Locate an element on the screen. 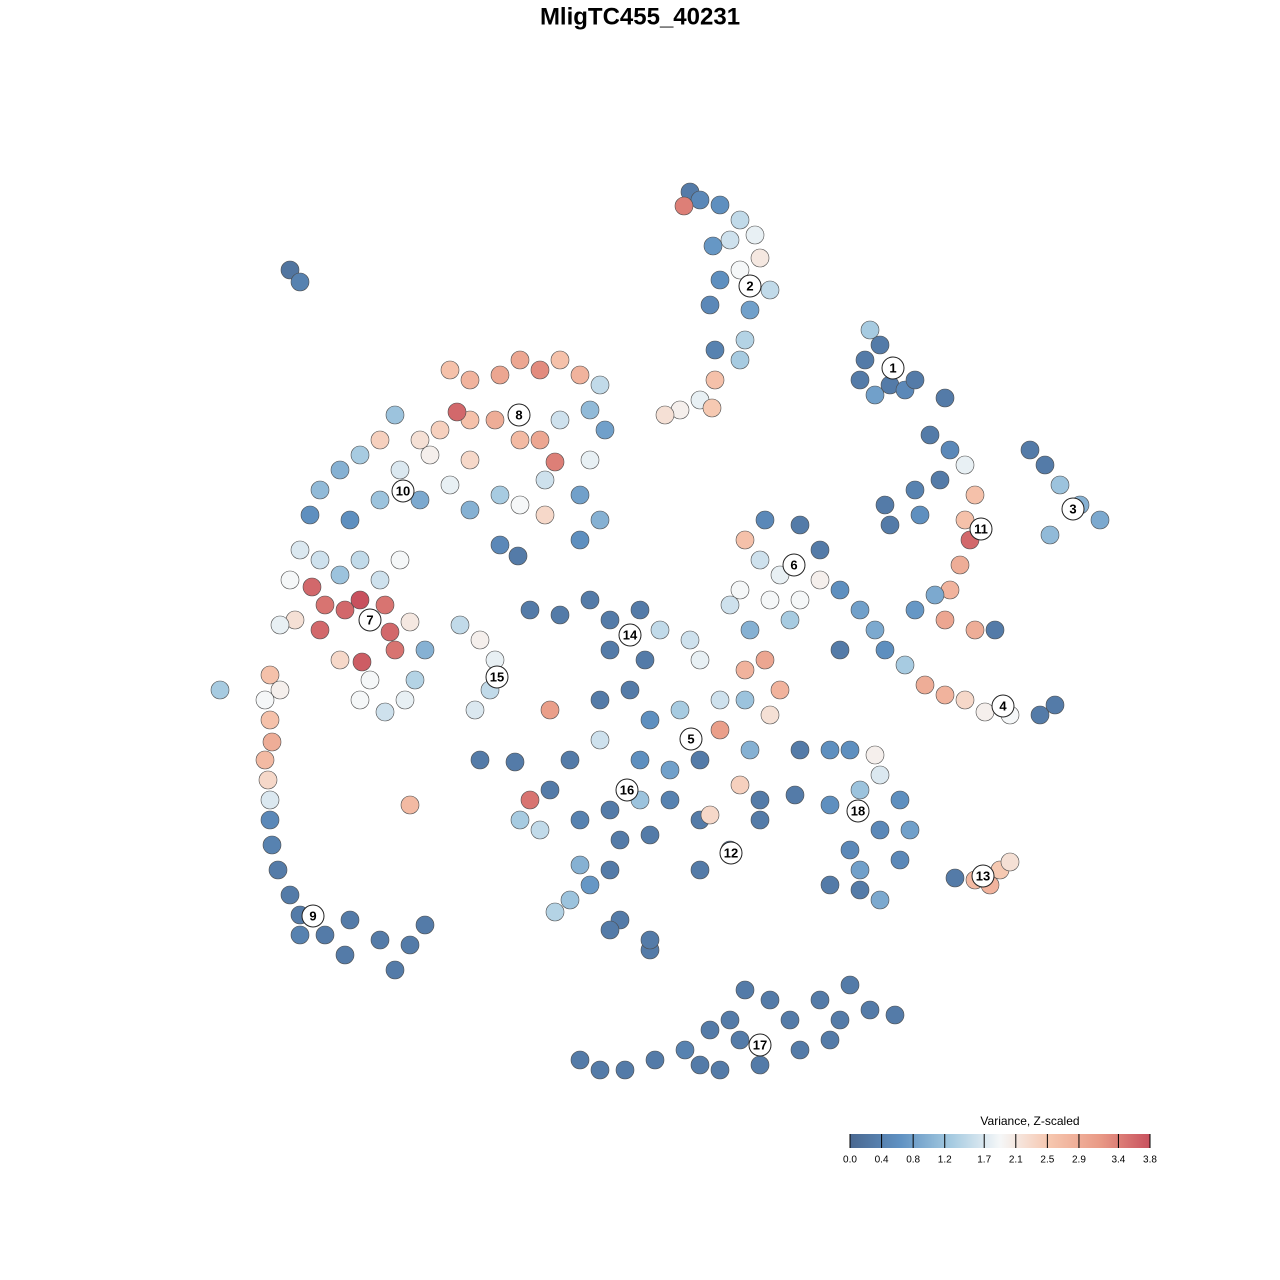 The width and height of the screenshot is (1280, 1280). cluster-label: 1 is located at coordinates (892, 367).